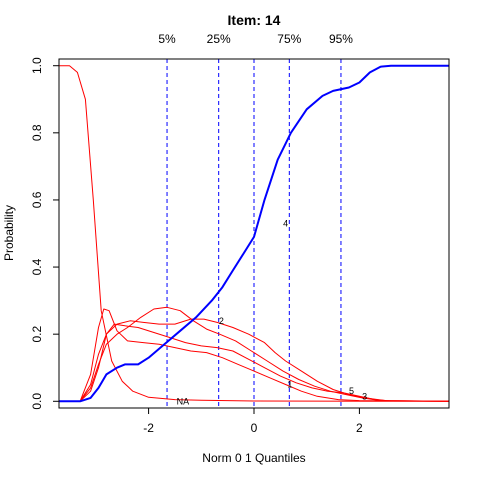  Describe the element at coordinates (364, 396) in the screenshot. I see `curve-label: 3` at that location.